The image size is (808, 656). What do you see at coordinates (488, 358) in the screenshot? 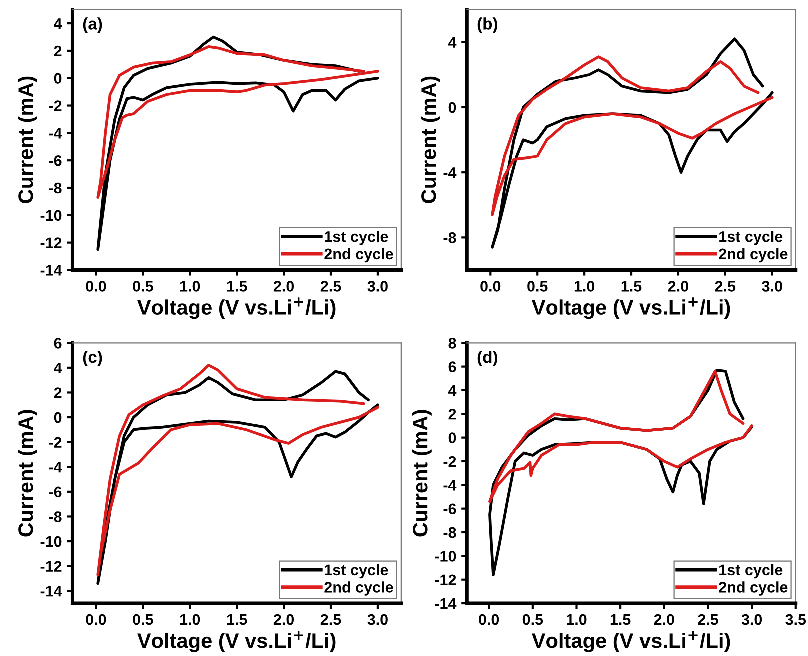
I see `annotation: (d)` at bounding box center [488, 358].